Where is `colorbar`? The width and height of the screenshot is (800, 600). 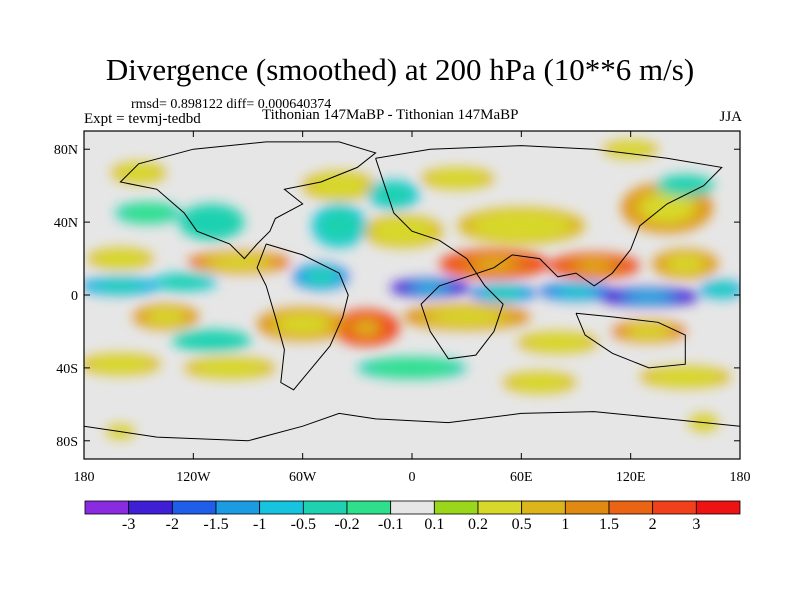 colorbar is located at coordinates (412, 507).